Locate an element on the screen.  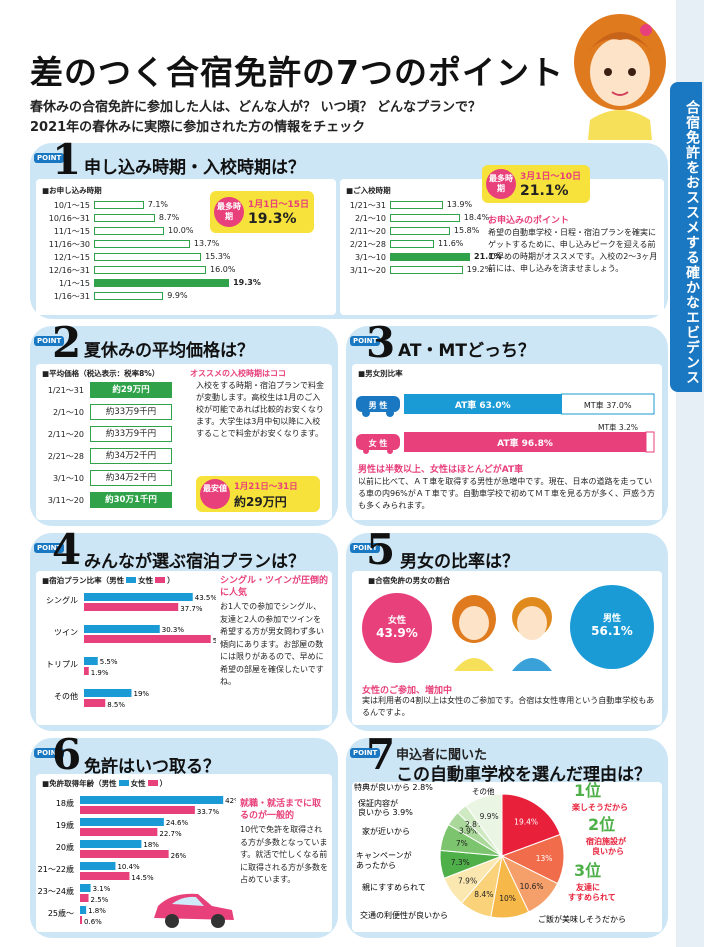
slice-value: 7.3% is located at coordinates (460, 862).